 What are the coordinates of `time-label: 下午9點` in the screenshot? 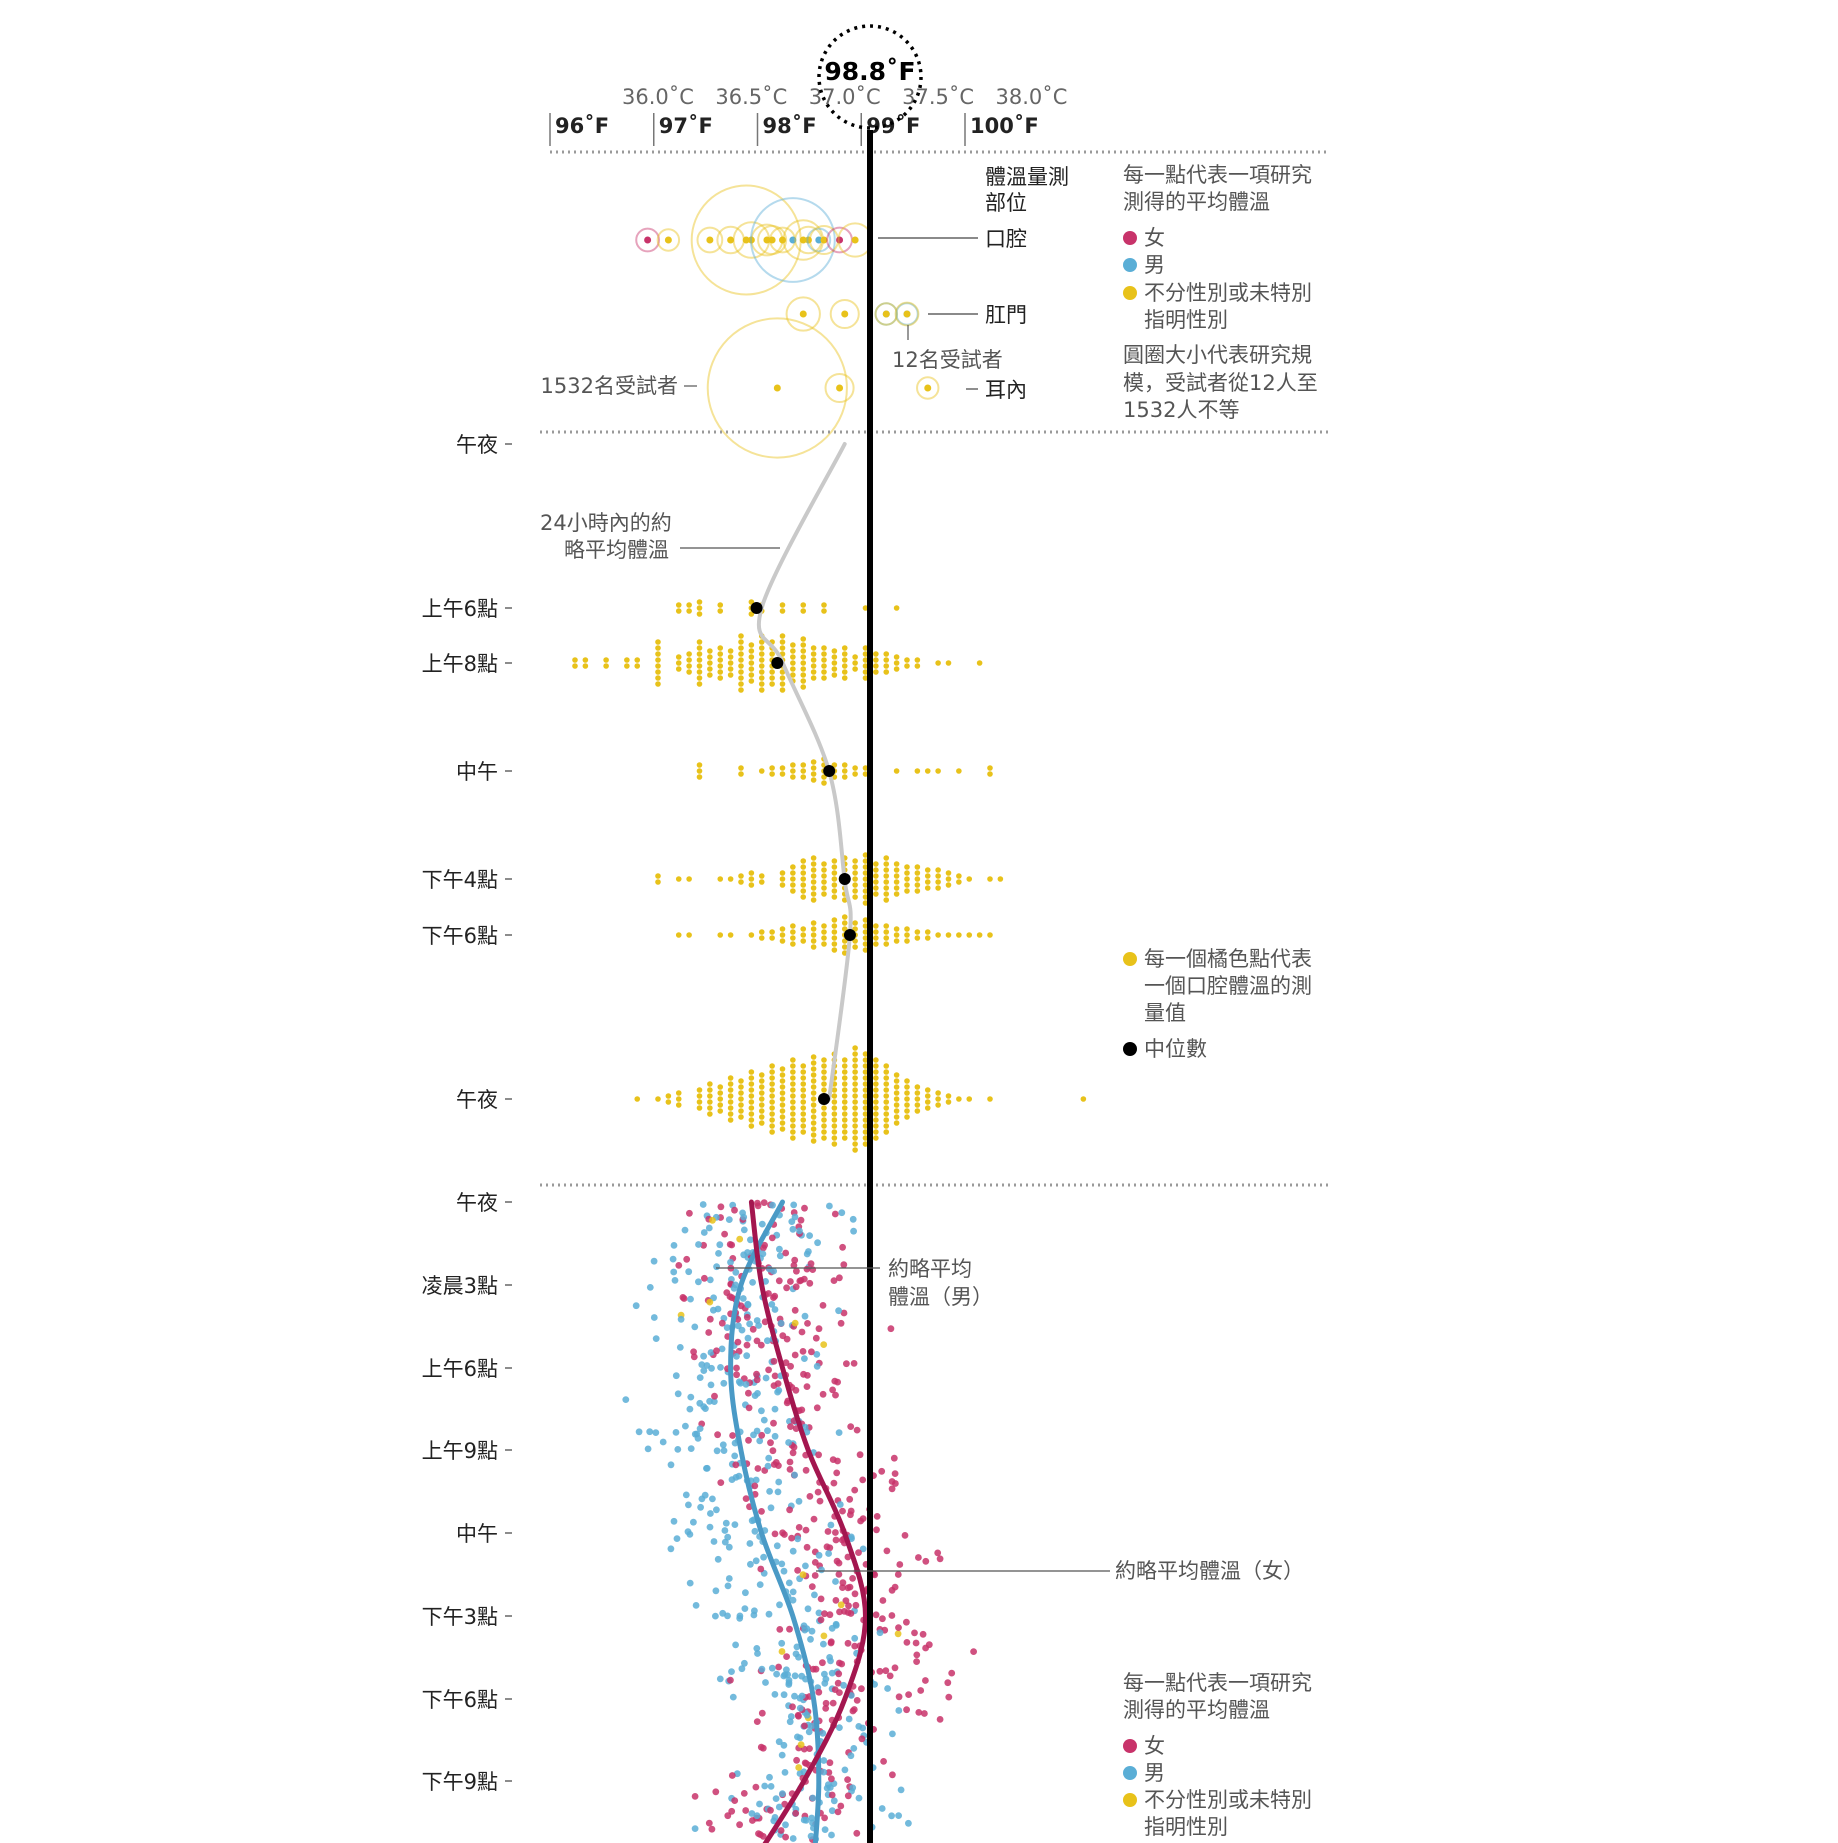 It's located at (460, 1782).